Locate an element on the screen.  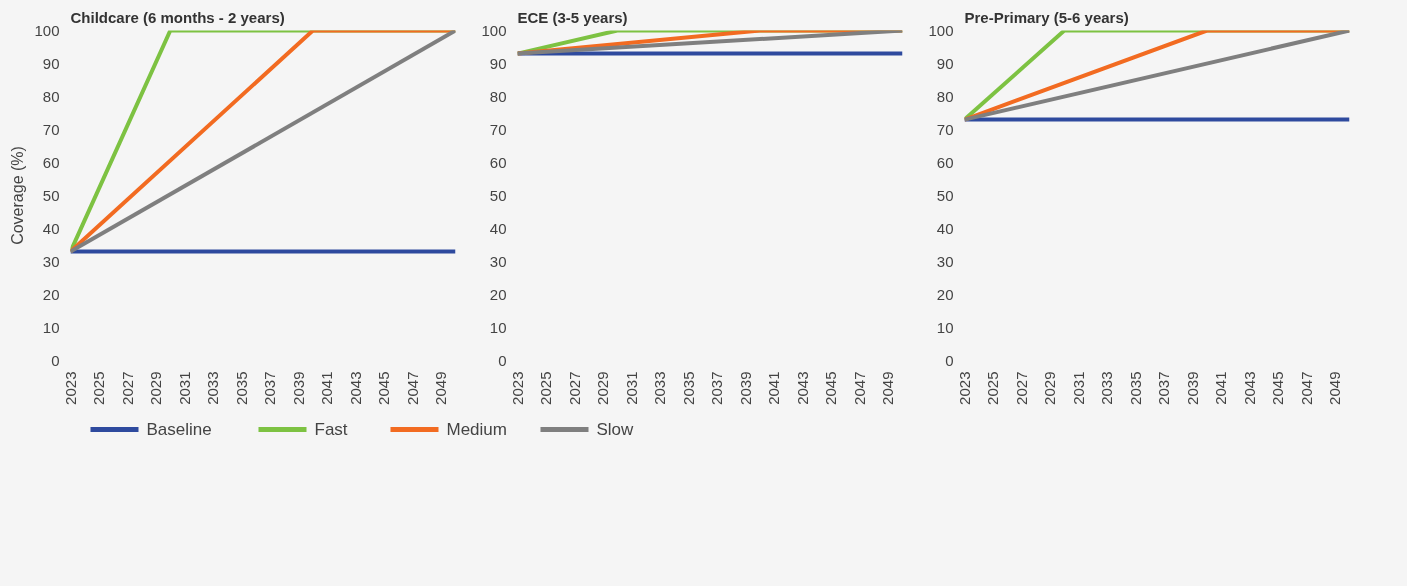
legend-label: Slow is located at coordinates (615, 429).